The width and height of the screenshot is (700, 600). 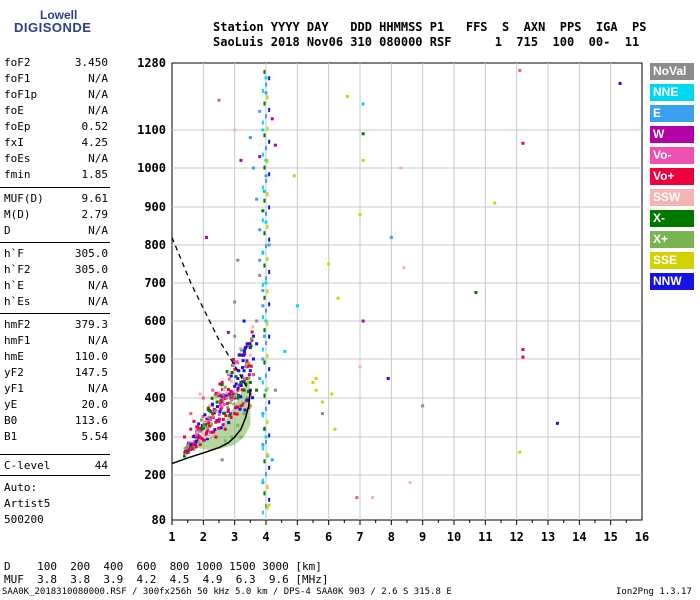 What do you see at coordinates (56, 143) in the screenshot?
I see `param-row: fxI 4.25` at bounding box center [56, 143].